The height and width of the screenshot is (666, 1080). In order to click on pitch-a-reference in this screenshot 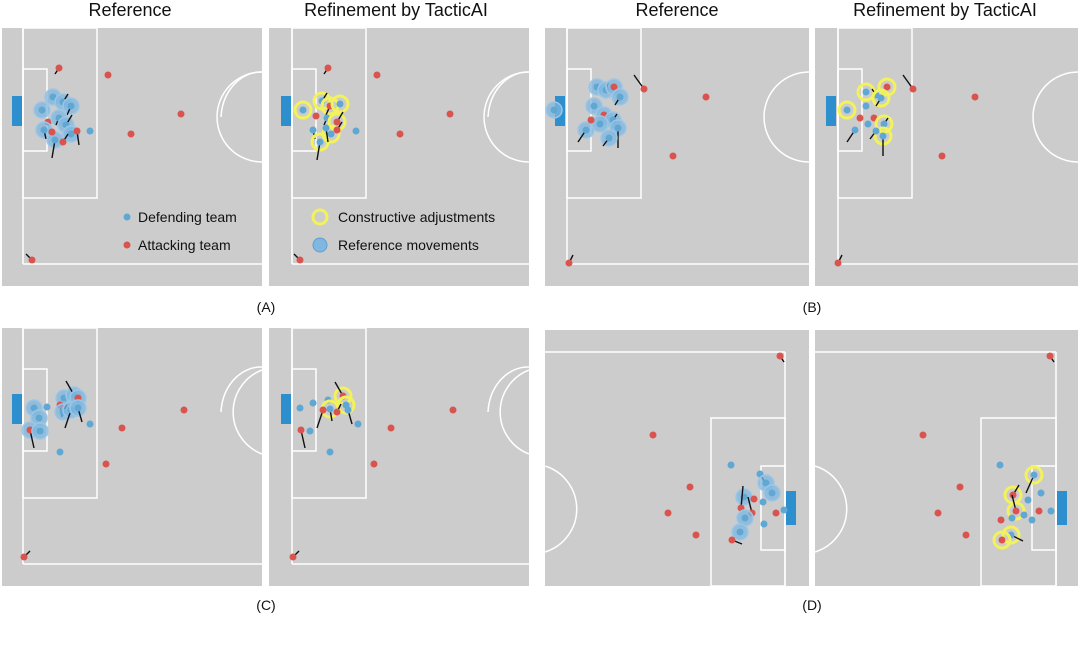, I will do `click(132, 156)`.